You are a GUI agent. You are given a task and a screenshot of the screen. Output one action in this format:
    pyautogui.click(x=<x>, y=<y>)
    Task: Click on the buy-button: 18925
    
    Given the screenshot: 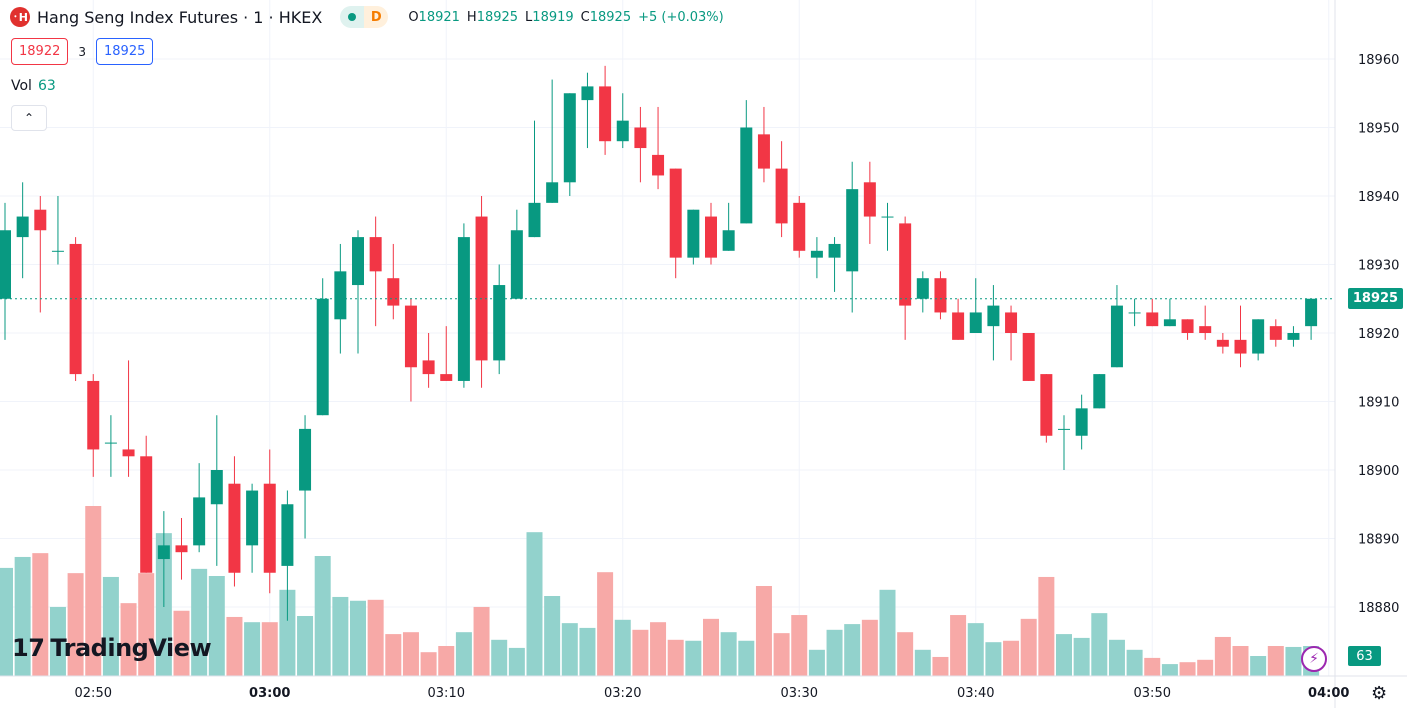 What is the action you would take?
    pyautogui.click(x=125, y=51)
    